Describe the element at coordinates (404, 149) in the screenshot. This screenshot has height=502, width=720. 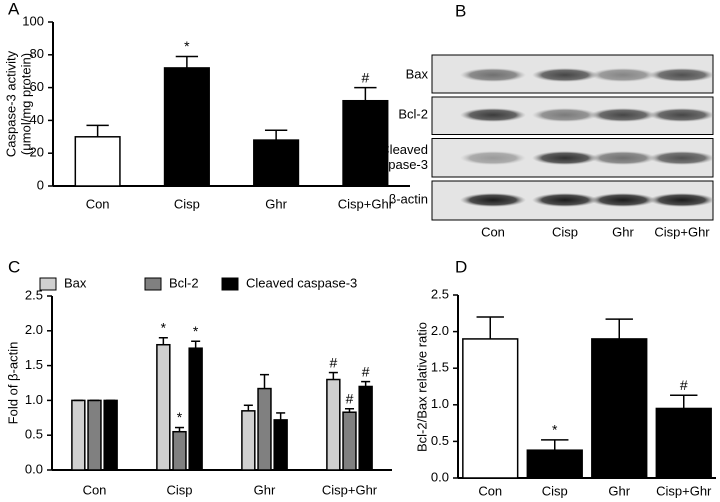
I see `blot-row-label: Cleaved` at that location.